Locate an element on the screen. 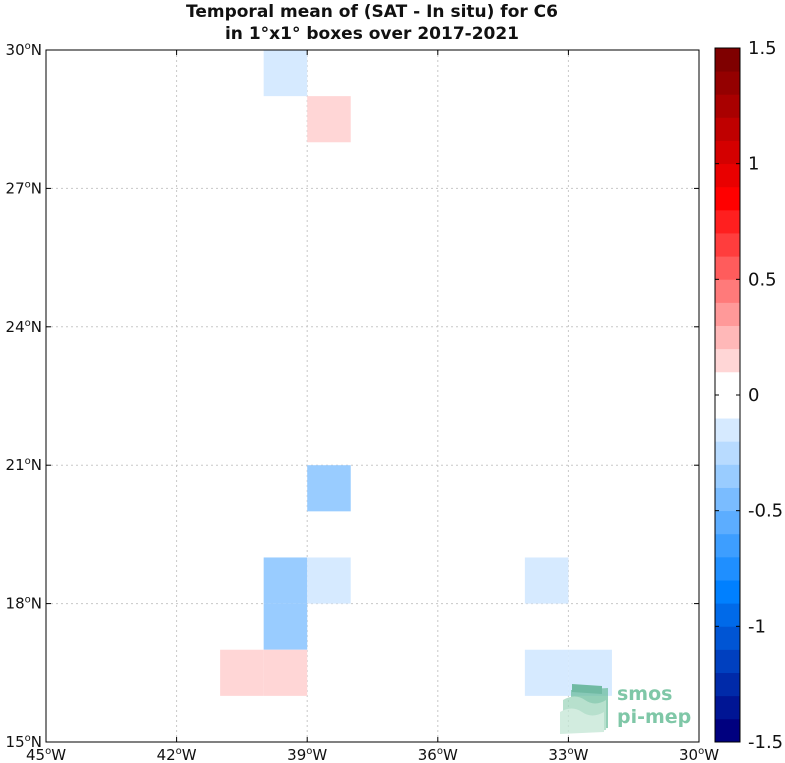 Image resolution: width=785 pixels, height=763 pixels. y-tick-label: 30oN is located at coordinates (24, 50).